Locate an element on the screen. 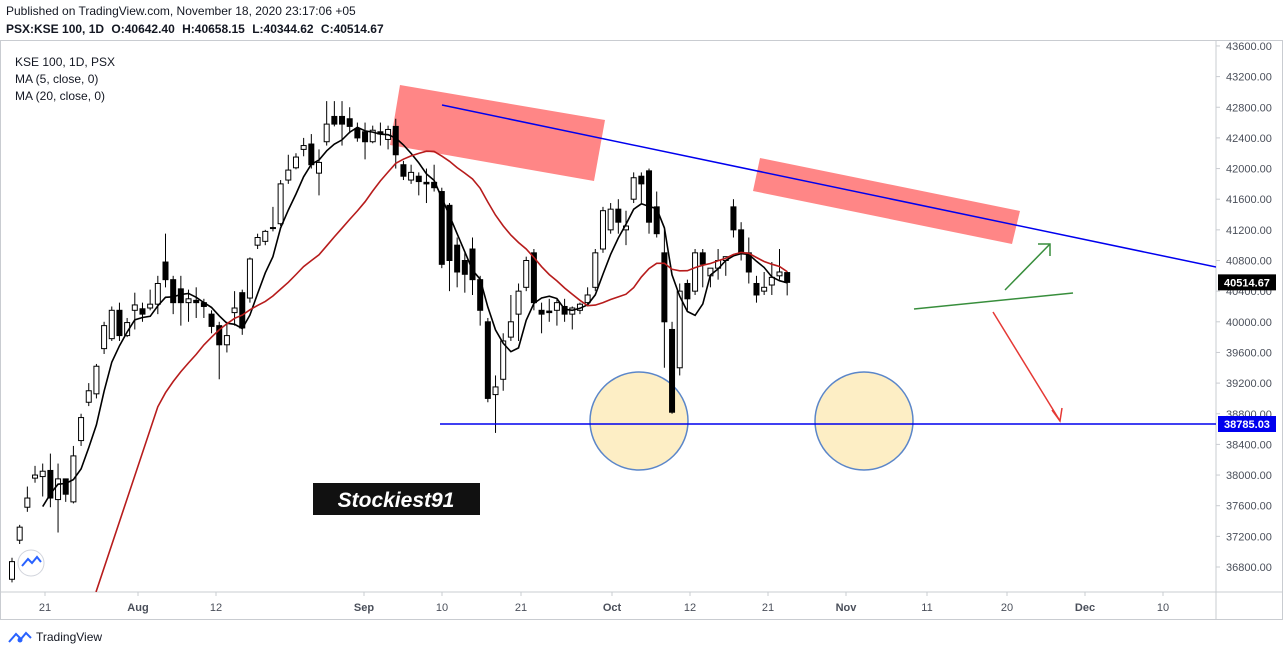 Image resolution: width=1287 pixels, height=657 pixels. y-tick-label: 41600.00 is located at coordinates (1249, 200).